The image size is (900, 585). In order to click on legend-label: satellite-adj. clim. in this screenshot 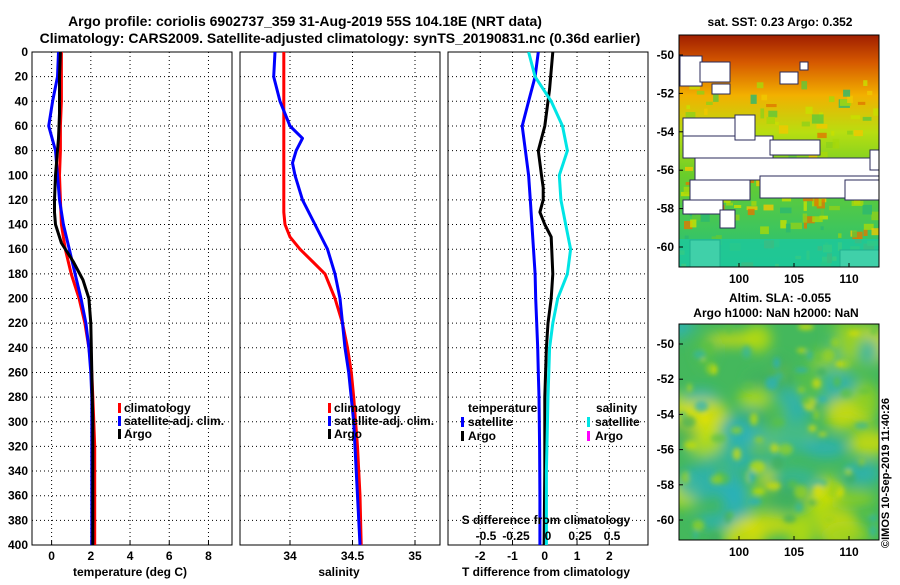, I will do `click(384, 421)`.